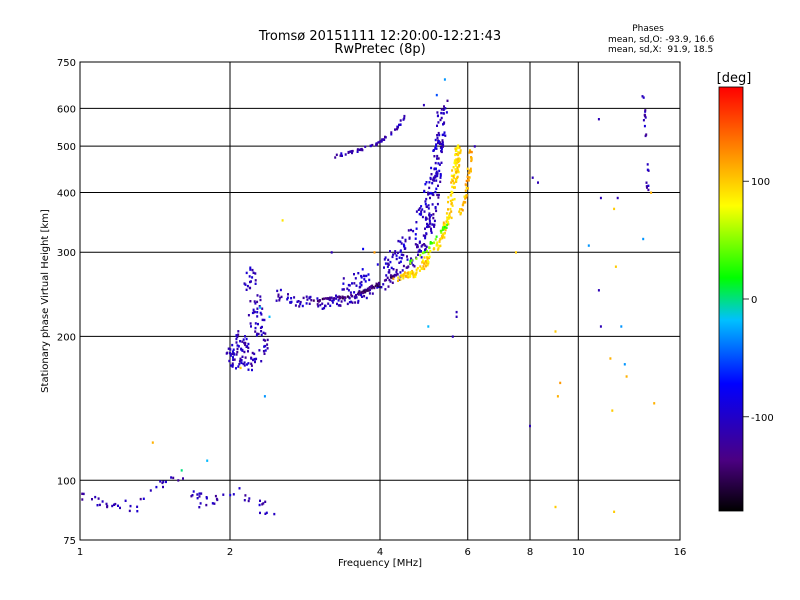 This screenshot has width=800, height=600. What do you see at coordinates (762, 418) in the screenshot?
I see `colorbar-tick-label: -100` at bounding box center [762, 418].